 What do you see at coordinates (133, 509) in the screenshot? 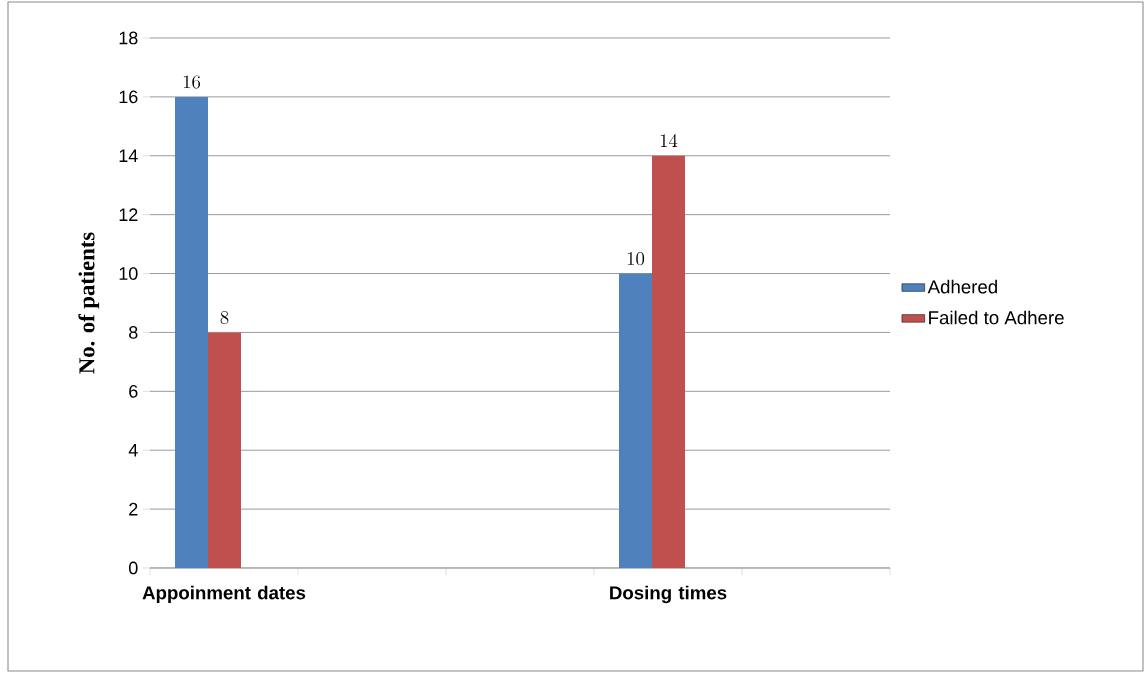
I see `y-tick-label: 2` at bounding box center [133, 509].